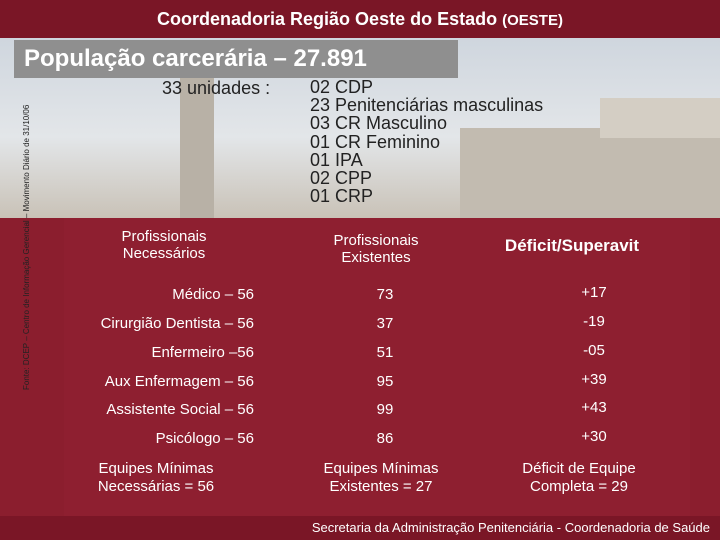 This screenshot has height=540, width=720. I want to click on existing-cell: 86, so click(385, 438).